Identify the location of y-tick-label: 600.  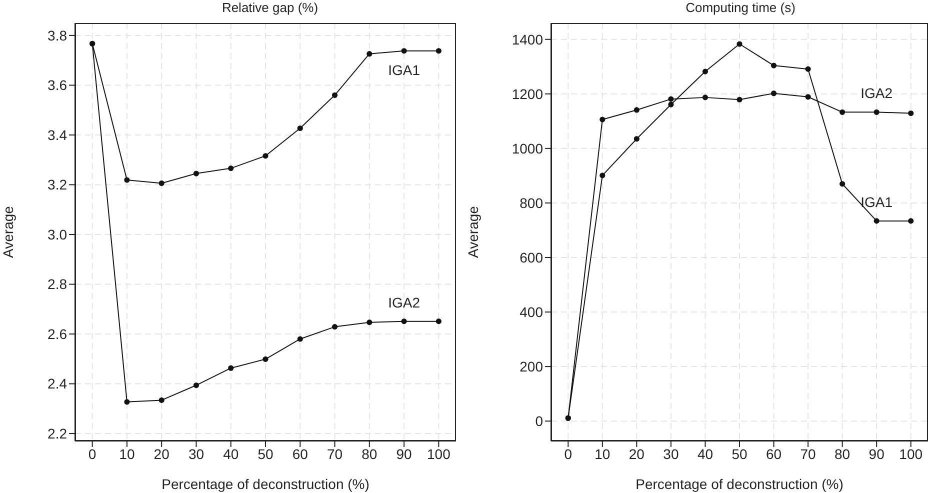
(532, 257).